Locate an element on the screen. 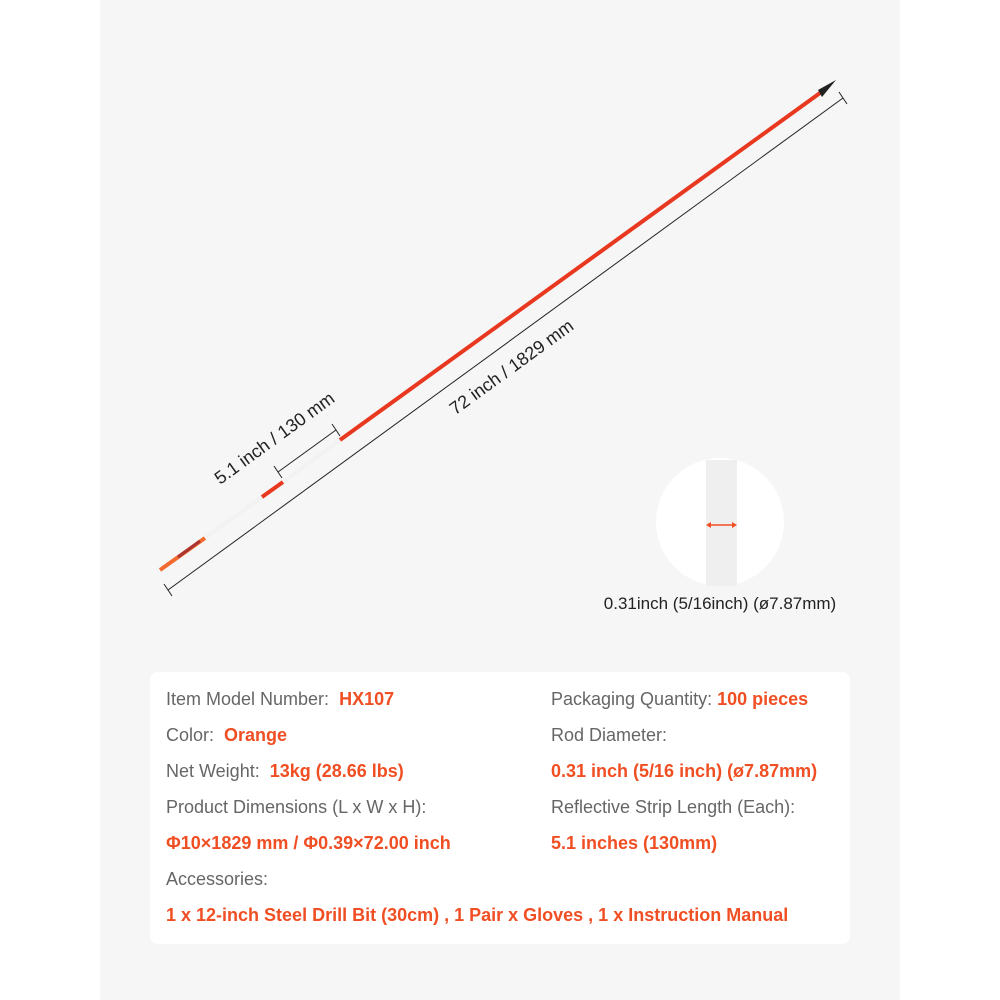  spec-label: Color: is located at coordinates (190, 735).